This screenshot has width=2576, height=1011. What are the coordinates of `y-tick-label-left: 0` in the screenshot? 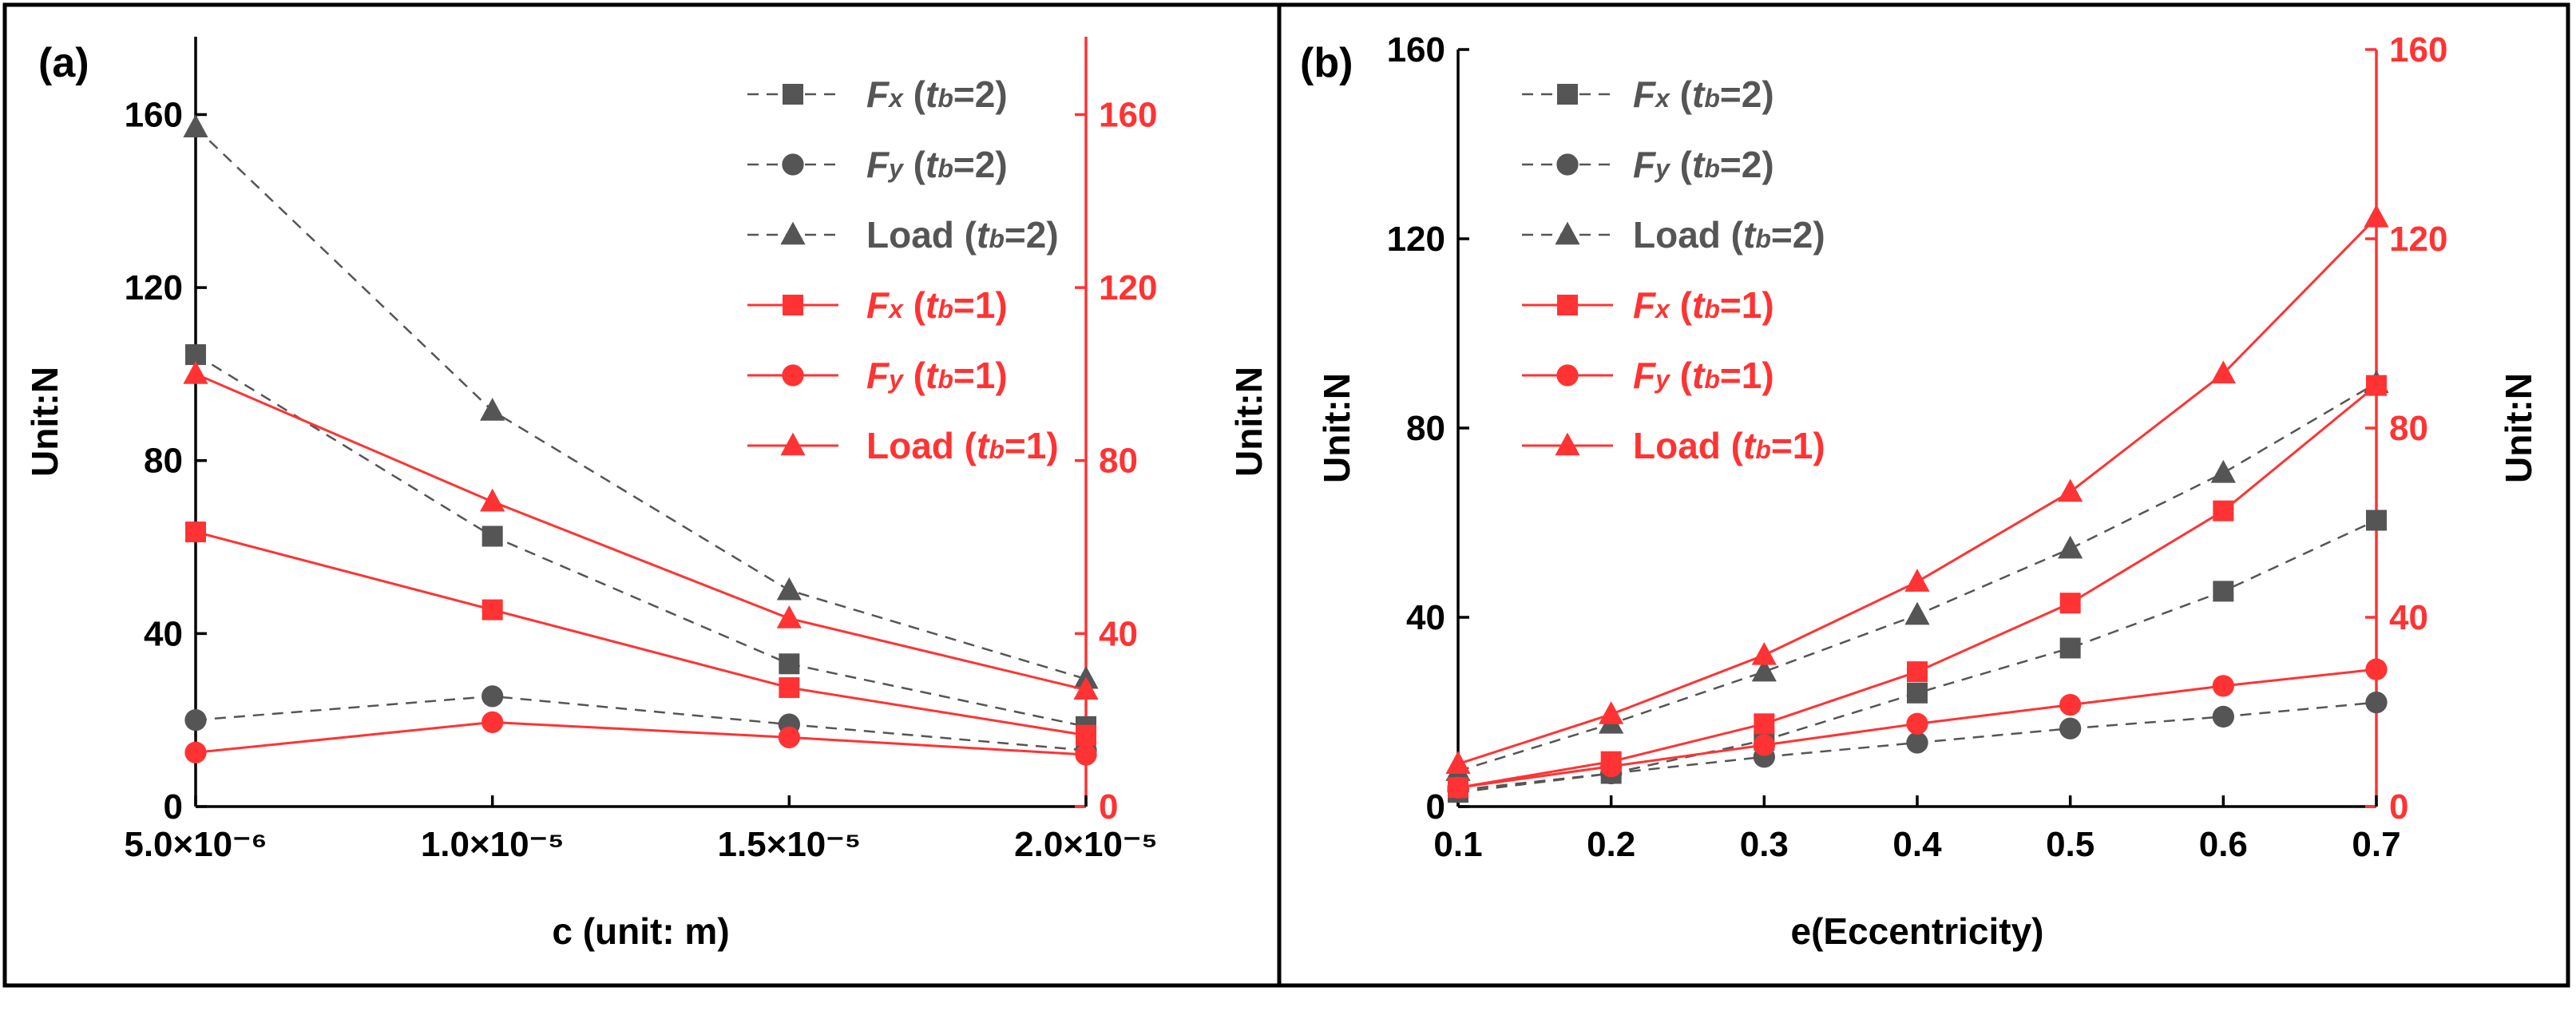 It's located at (1435, 807).